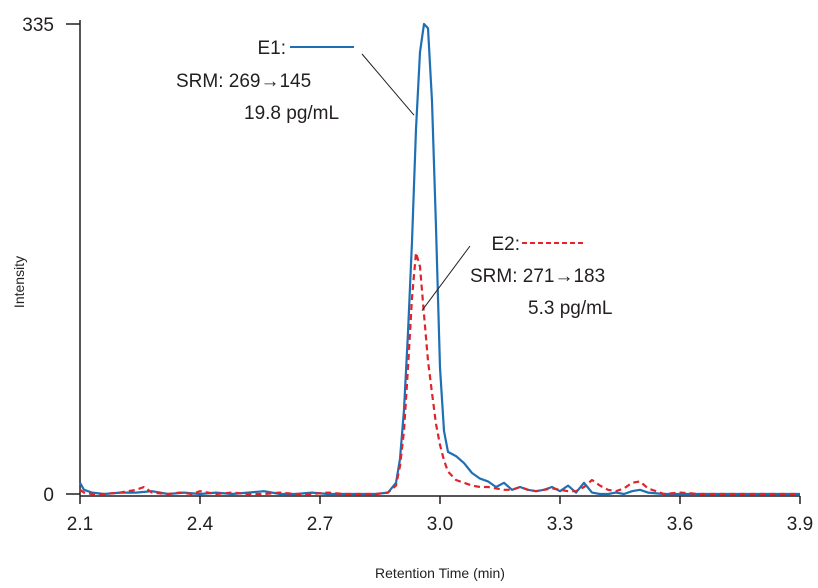 This screenshot has width=818, height=588. What do you see at coordinates (440, 524) in the screenshot?
I see `x-tick-label: 3.0` at bounding box center [440, 524].